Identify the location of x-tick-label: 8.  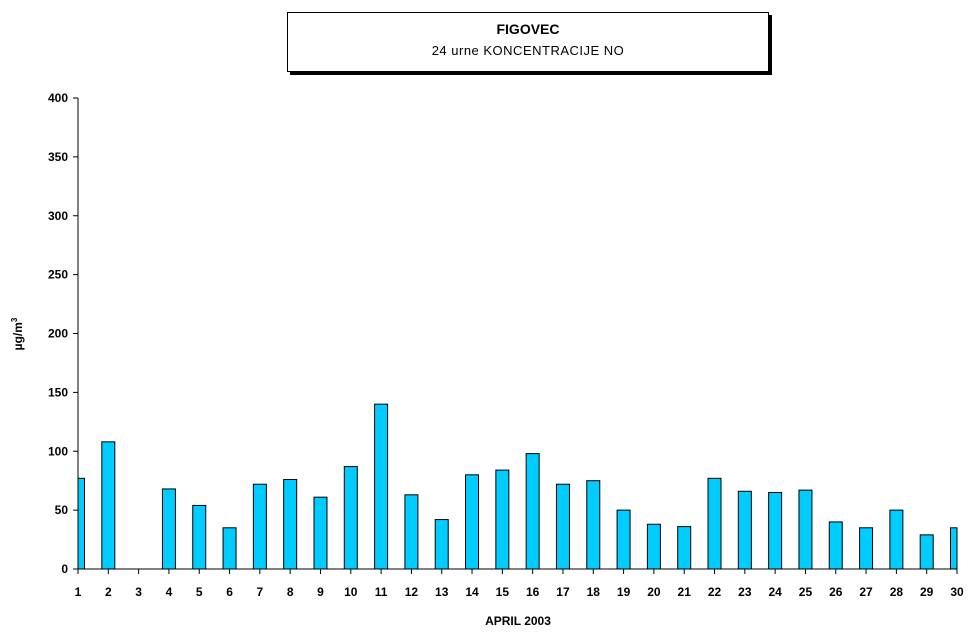
(290, 592).